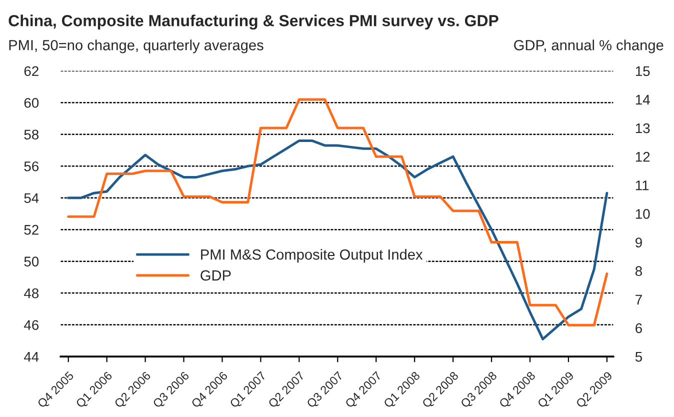 Image resolution: width=674 pixels, height=417 pixels. Describe the element at coordinates (31, 103) in the screenshot. I see `y-tick-label: 60` at that location.